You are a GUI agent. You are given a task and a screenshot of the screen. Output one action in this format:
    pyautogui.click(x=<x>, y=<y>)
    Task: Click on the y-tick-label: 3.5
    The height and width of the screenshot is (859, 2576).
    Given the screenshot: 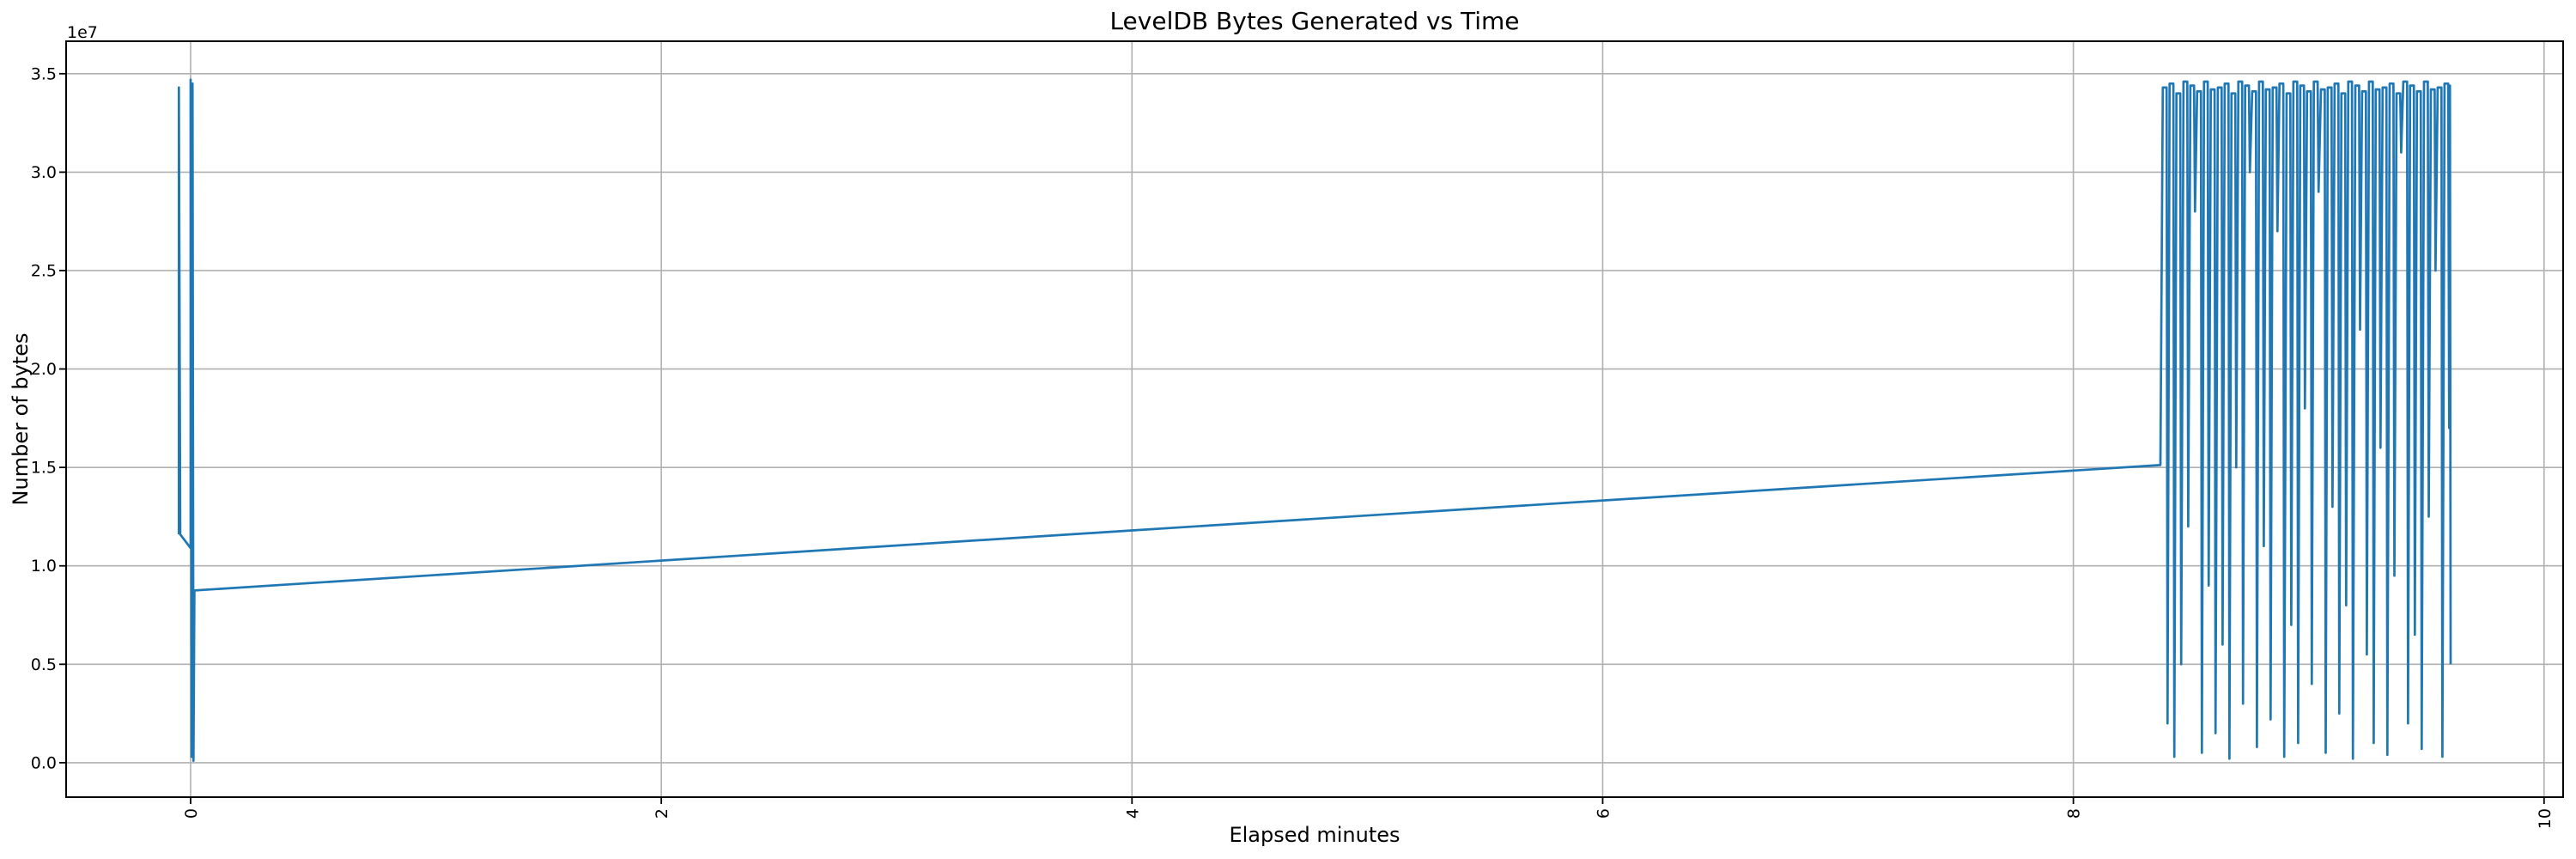 What is the action you would take?
    pyautogui.click(x=44, y=73)
    